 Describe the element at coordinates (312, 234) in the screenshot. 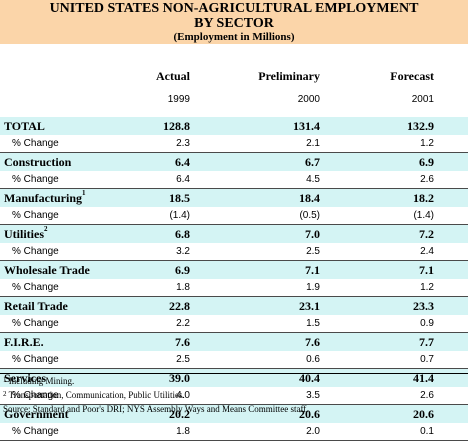

I see `table-cell: 7.0` at that location.